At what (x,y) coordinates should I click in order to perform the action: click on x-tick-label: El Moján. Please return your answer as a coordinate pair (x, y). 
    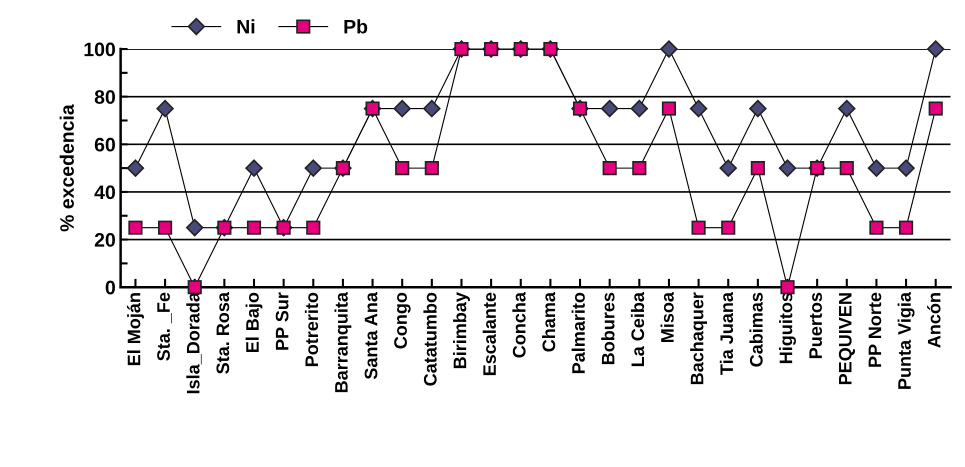
    Looking at the image, I should click on (135, 329).